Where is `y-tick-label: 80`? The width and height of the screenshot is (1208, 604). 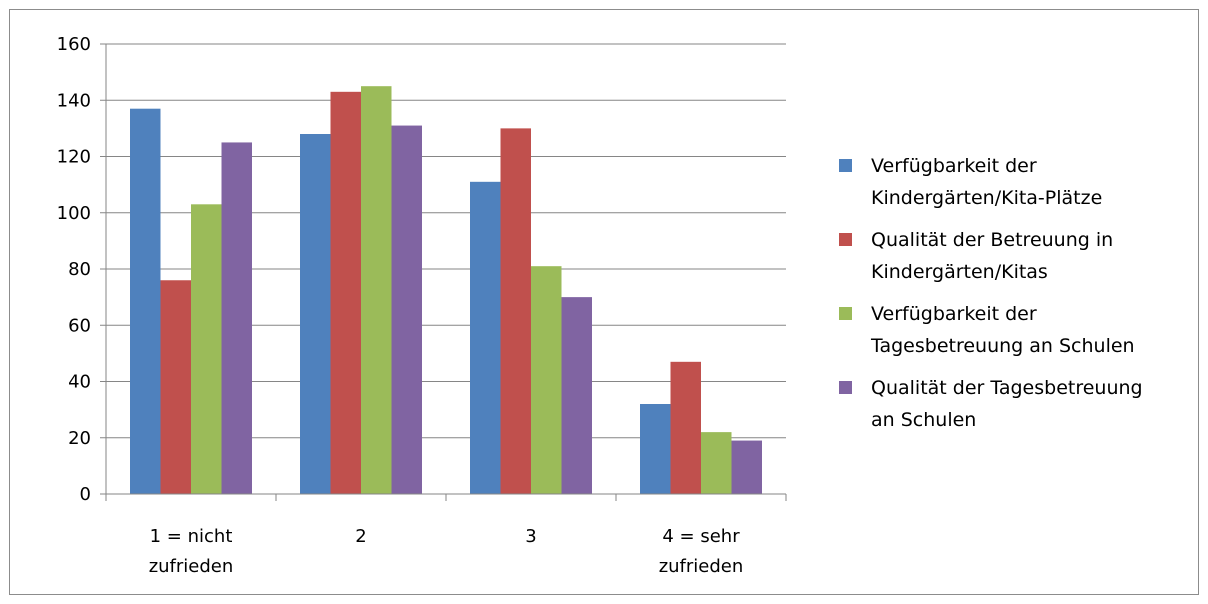 y-tick-label: 80 is located at coordinates (79, 269).